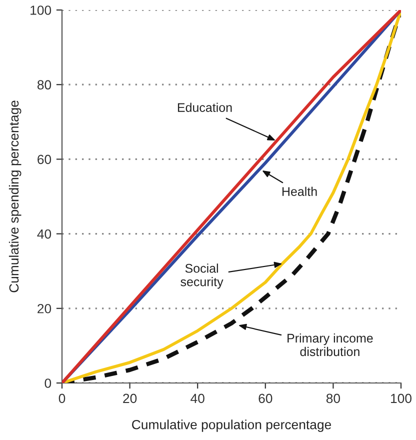 This screenshot has width=416, height=440. Describe the element at coordinates (299, 191) in the screenshot. I see `annotation: Health` at that location.